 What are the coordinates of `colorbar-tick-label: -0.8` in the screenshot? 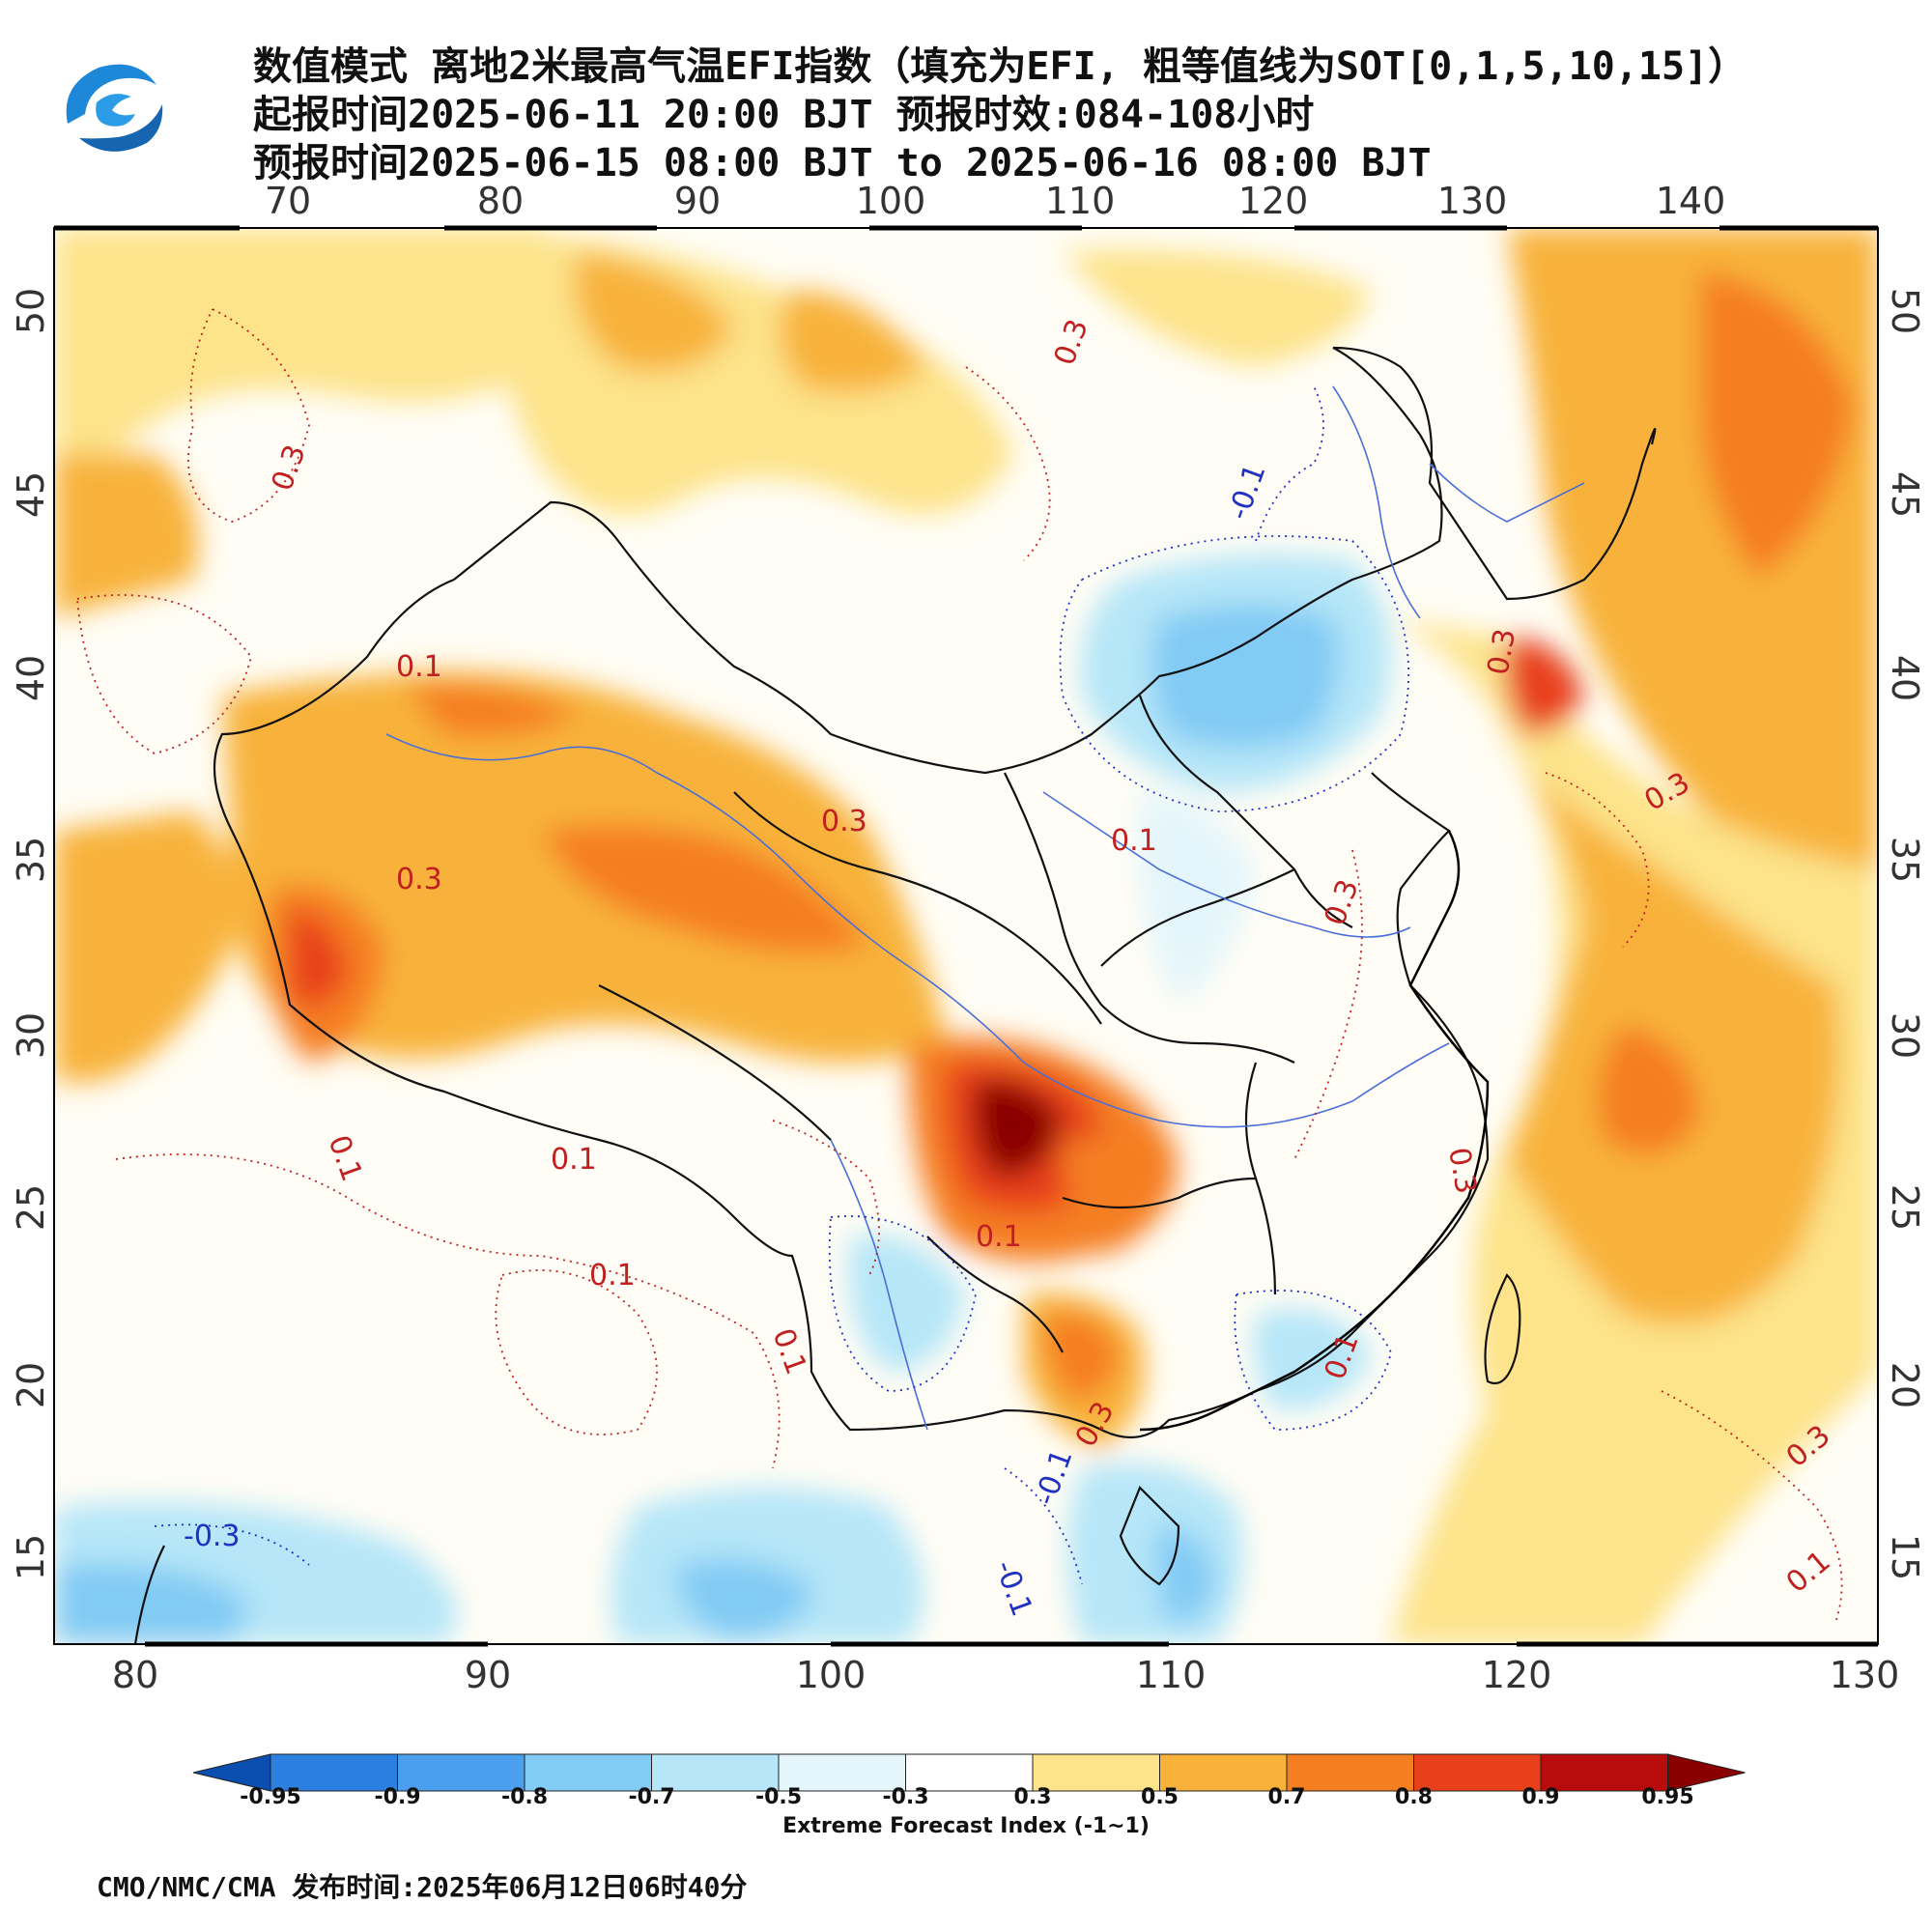 It's located at (524, 1797).